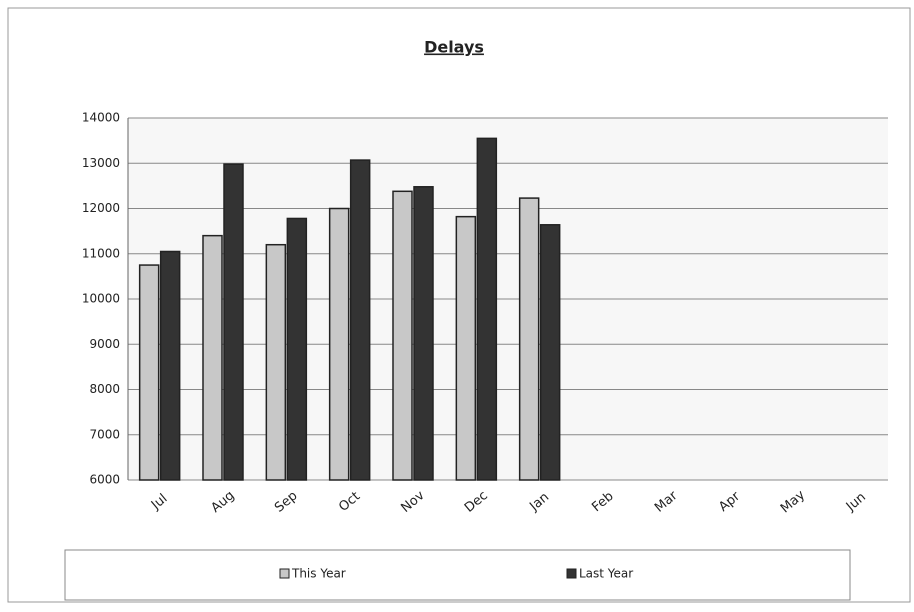  I want to click on y-tick-label: 11000, so click(101, 253).